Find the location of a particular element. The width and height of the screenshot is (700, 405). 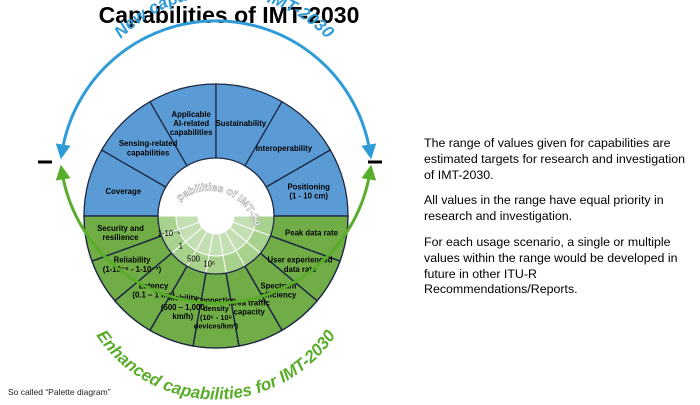

label-spectrum-efficiency: Spectrum efficiency is located at coordinates (278, 290).